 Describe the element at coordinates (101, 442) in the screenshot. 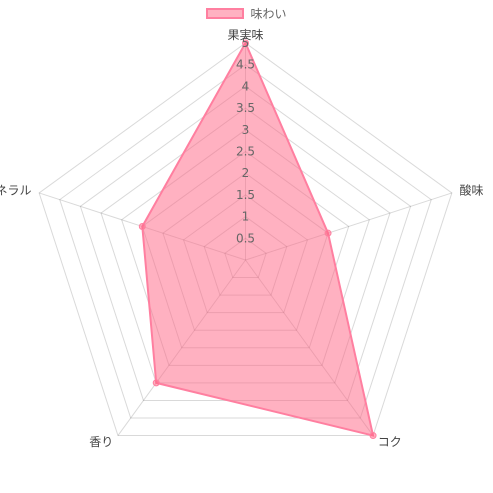

I see `axis-label: 香り` at that location.